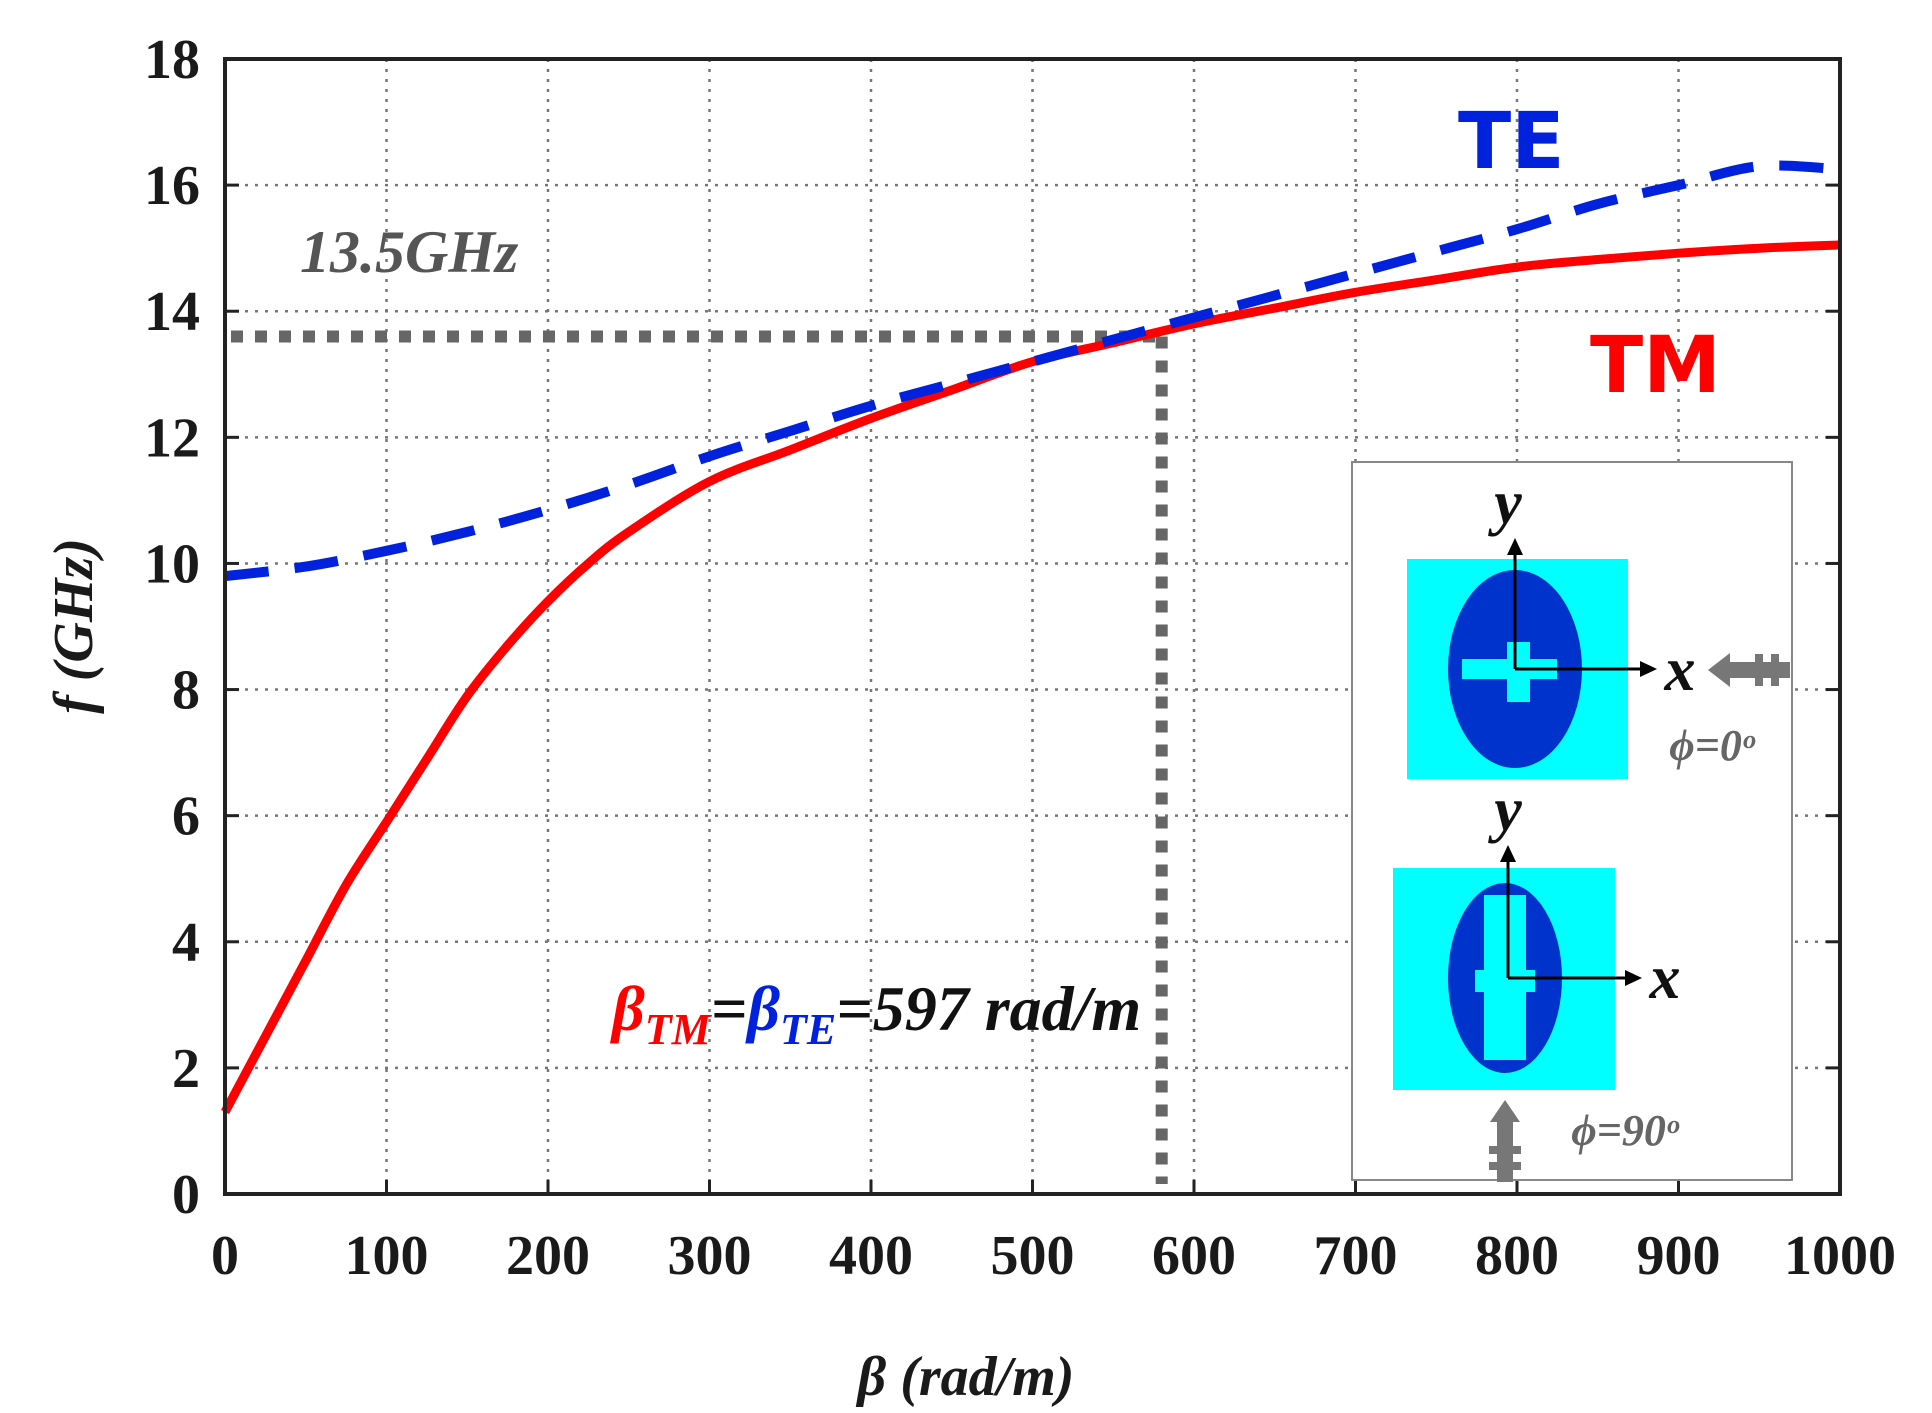 The image size is (1932, 1413). What do you see at coordinates (1356, 1256) in the screenshot?
I see `x-tick-label: 700` at bounding box center [1356, 1256].